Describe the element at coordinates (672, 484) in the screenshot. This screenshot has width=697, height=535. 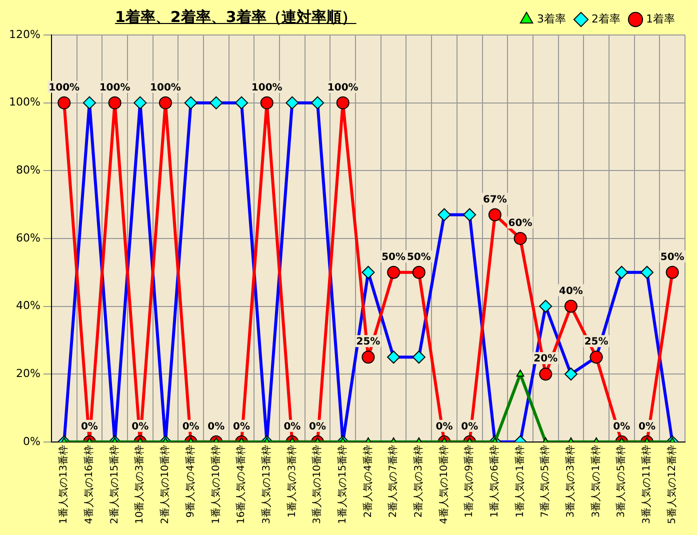
I see `x-tick-label: 5番人気の12番枠` at that location.